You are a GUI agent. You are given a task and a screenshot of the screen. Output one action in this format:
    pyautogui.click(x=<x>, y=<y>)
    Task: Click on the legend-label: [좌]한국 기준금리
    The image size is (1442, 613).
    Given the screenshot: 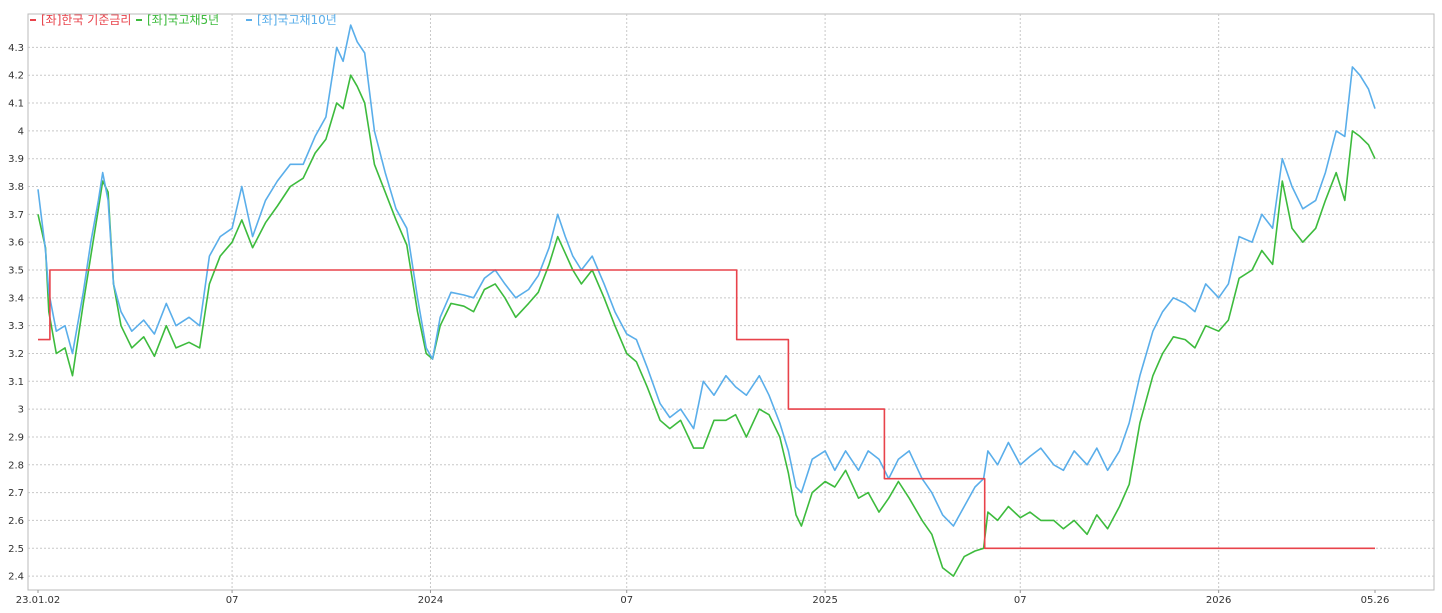 What is the action you would take?
    pyautogui.click(x=86, y=20)
    